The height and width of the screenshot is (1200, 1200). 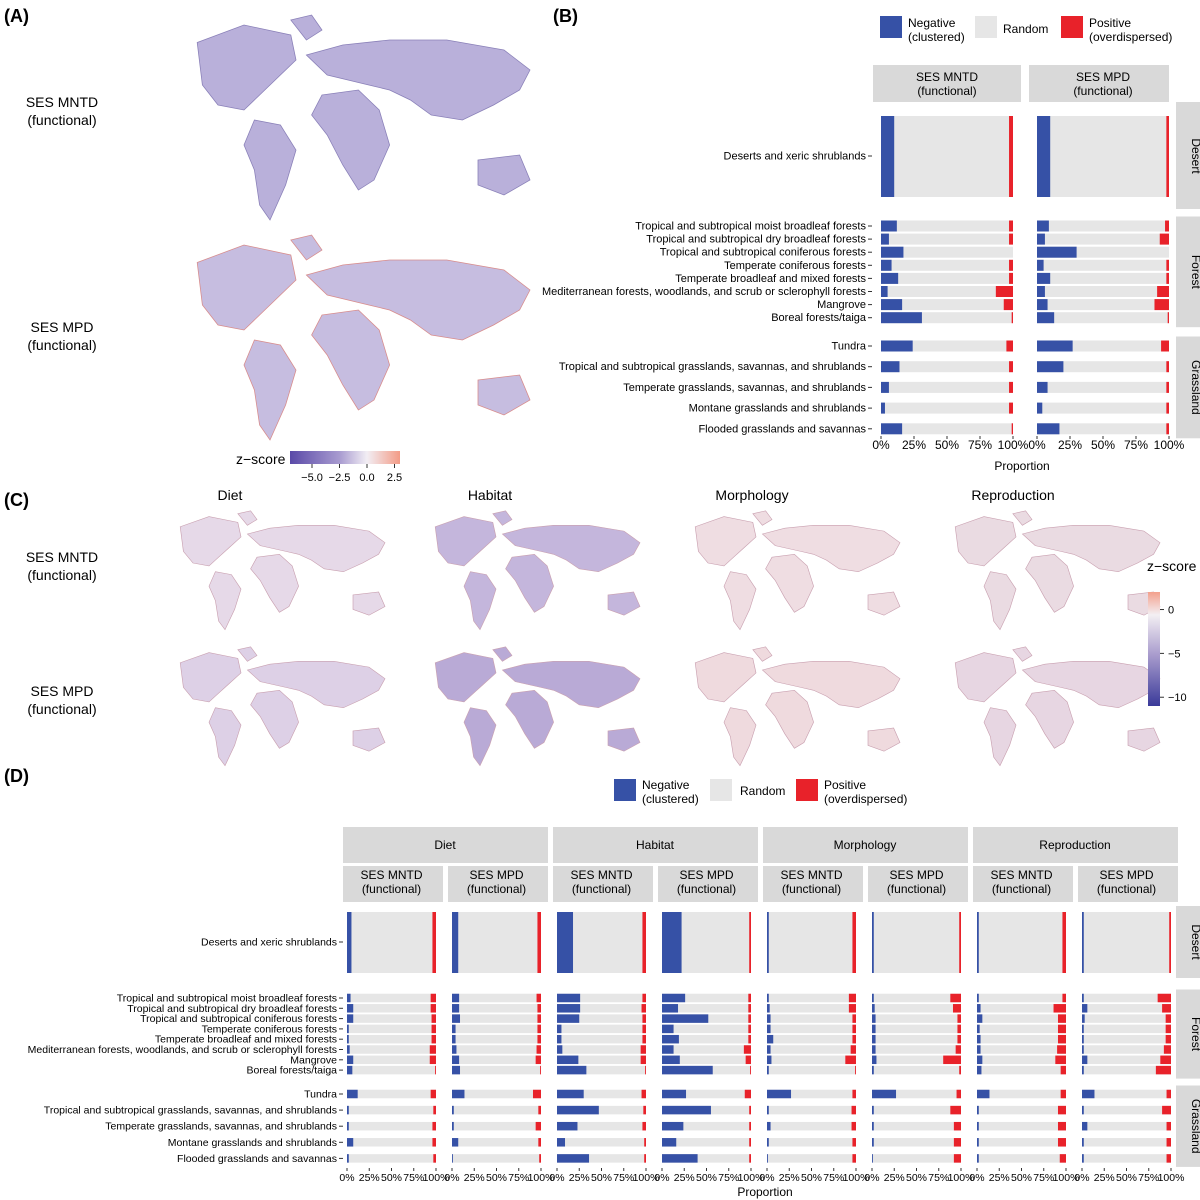 What do you see at coordinates (938, 1178) in the screenshot?
I see `chart-d-xtick-label-5-3: 75%` at bounding box center [938, 1178].